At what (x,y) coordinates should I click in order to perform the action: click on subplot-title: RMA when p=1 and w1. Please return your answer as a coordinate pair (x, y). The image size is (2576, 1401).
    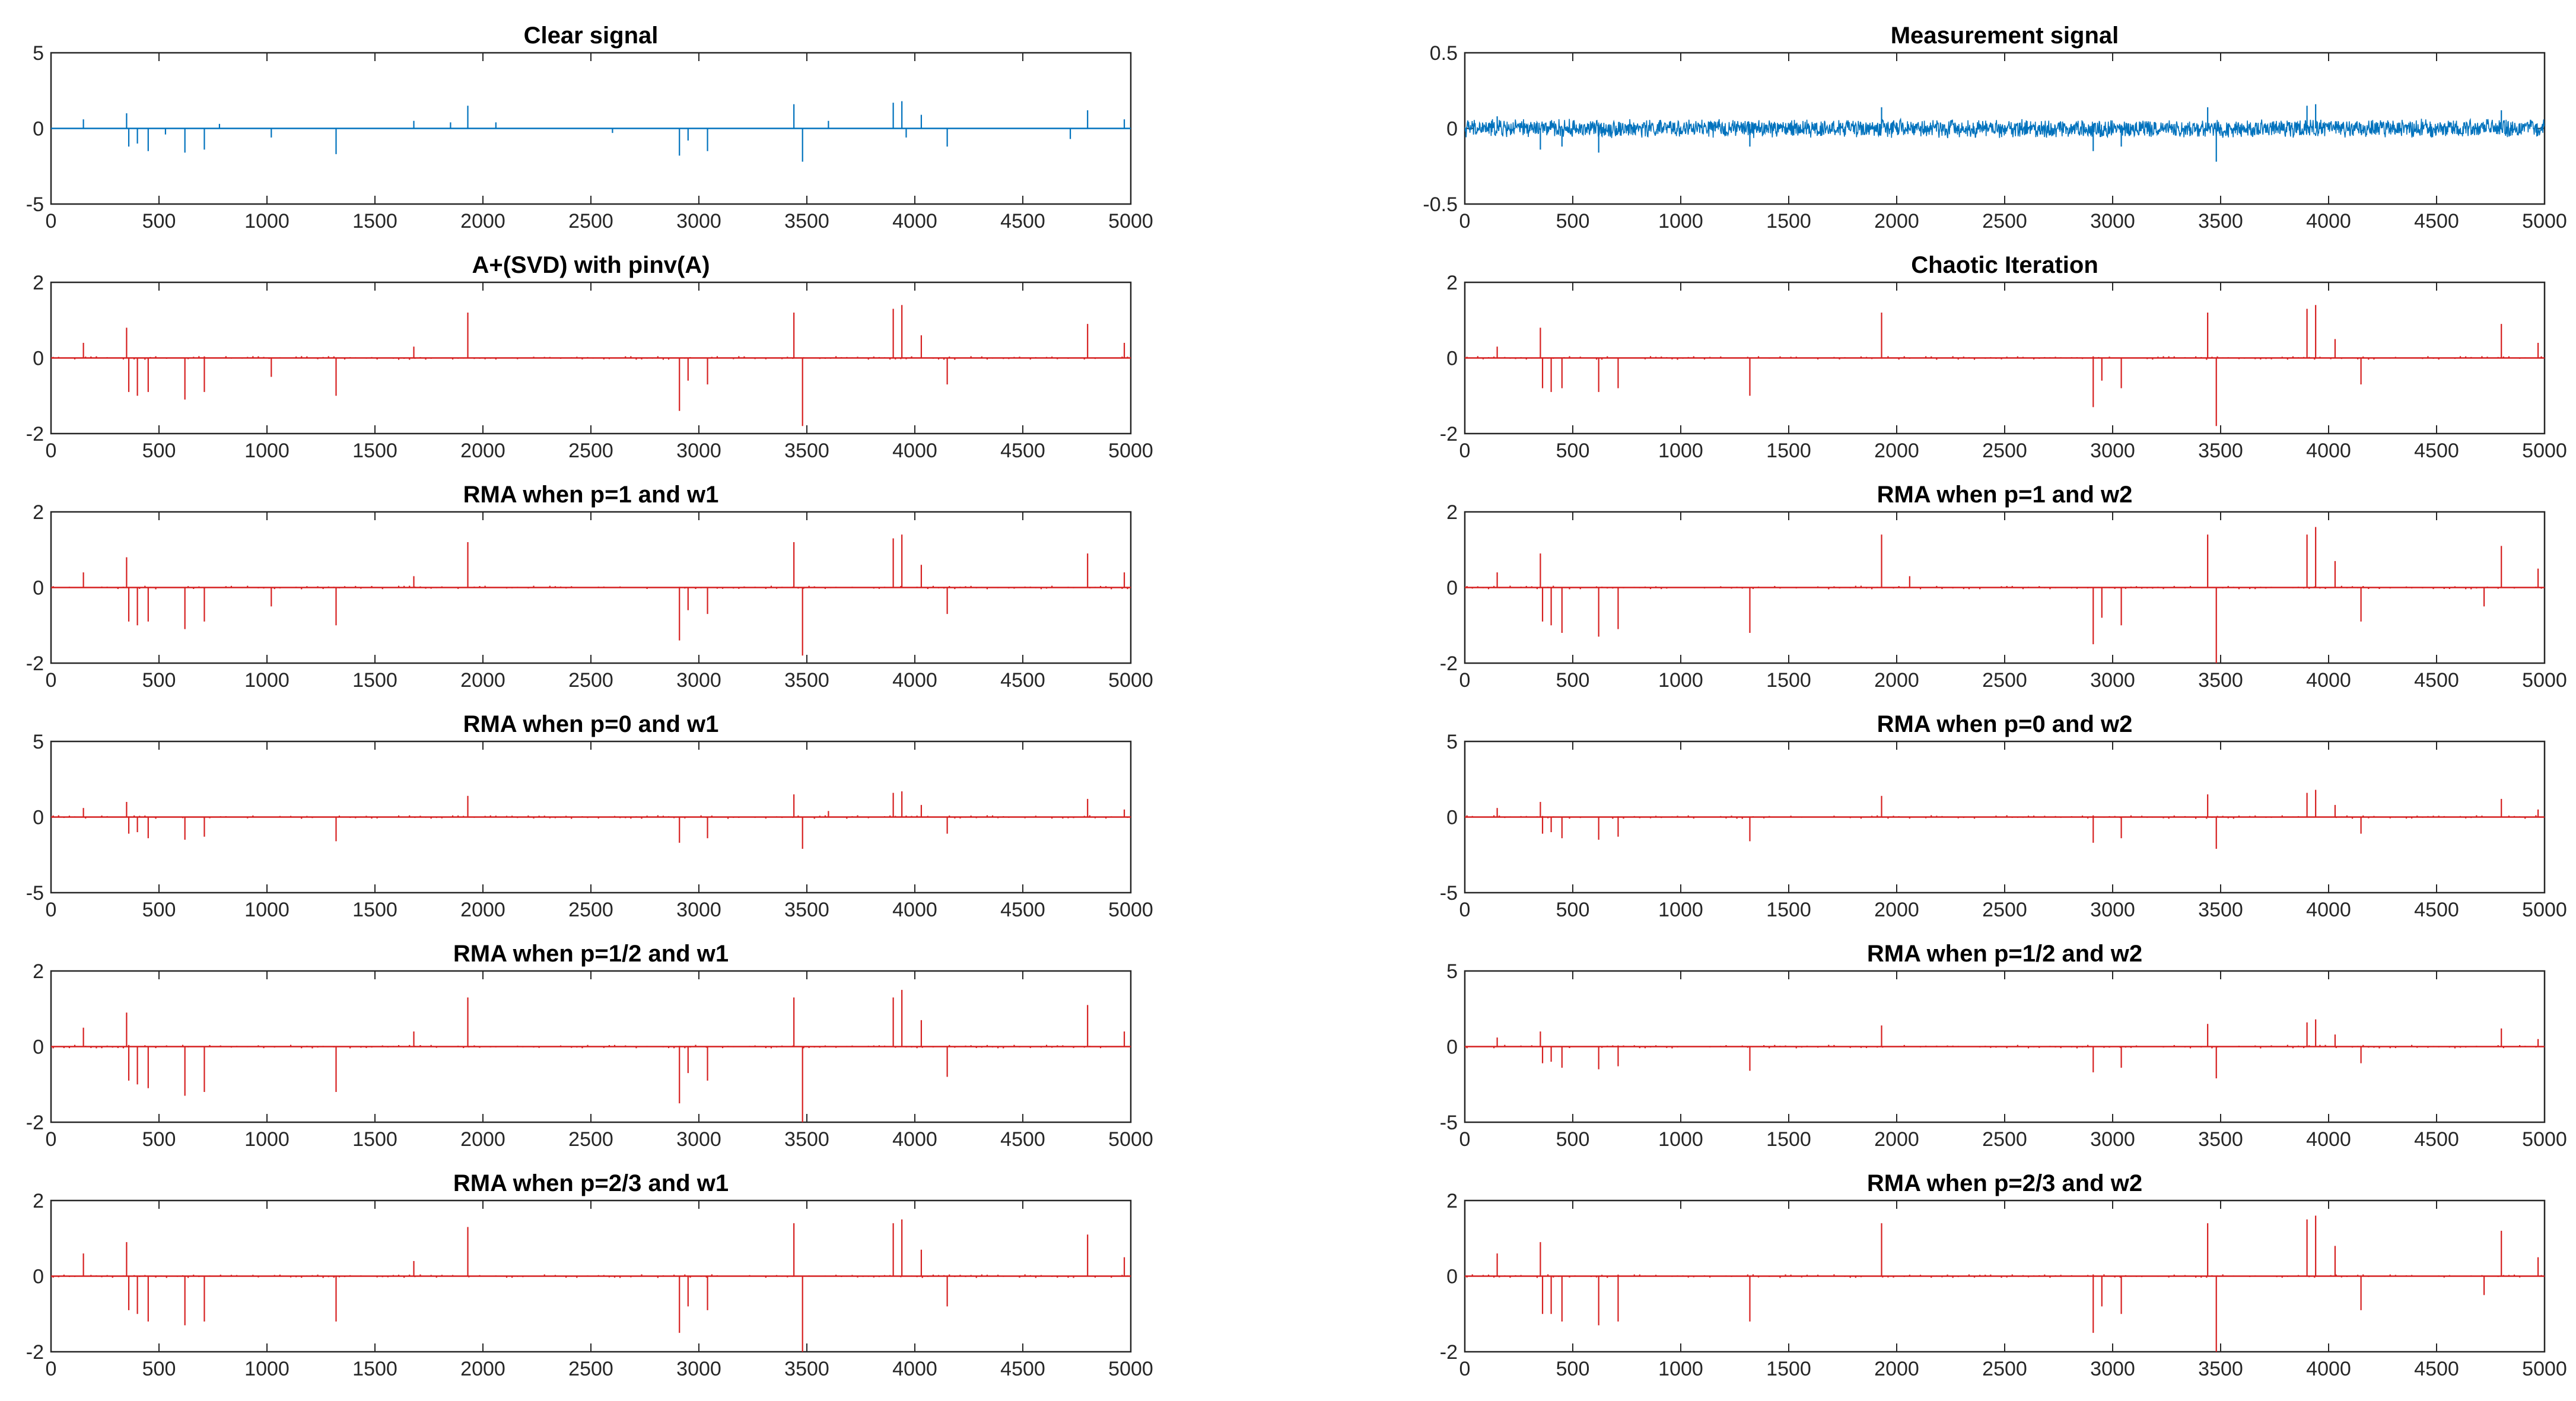
    Looking at the image, I should click on (591, 495).